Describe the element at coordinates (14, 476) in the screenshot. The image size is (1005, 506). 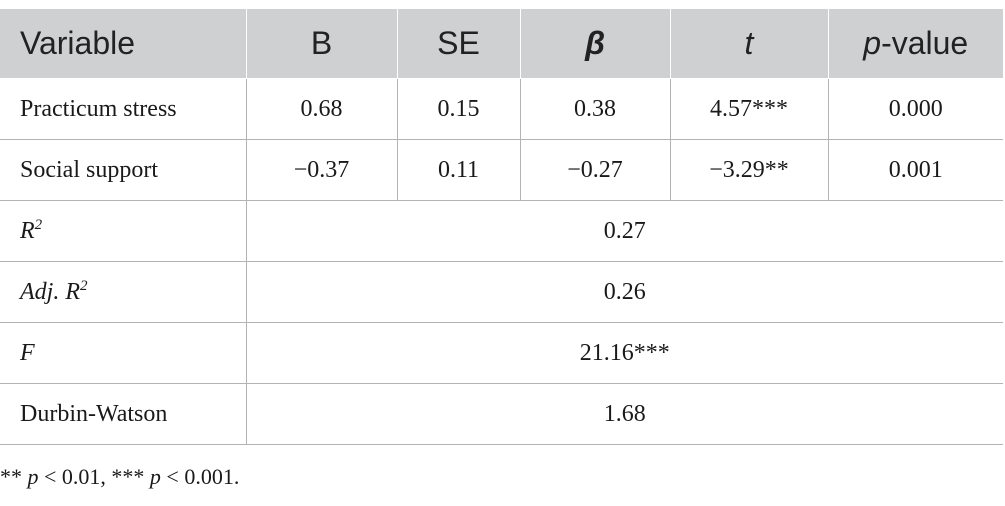
I see `footnote-text-1: **` at that location.